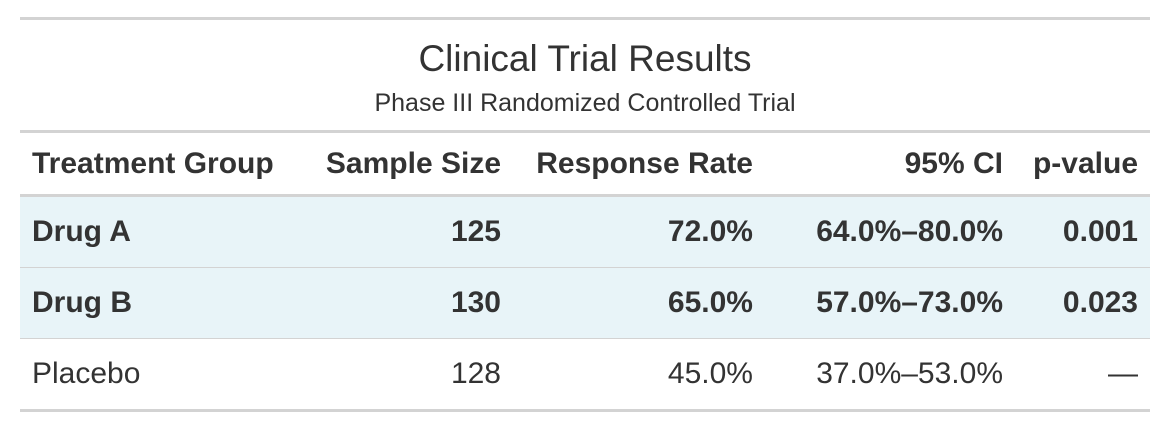 The height and width of the screenshot is (436, 1170). Describe the element at coordinates (585, 58) in the screenshot. I see `table-title: Clinical Trial Results` at that location.